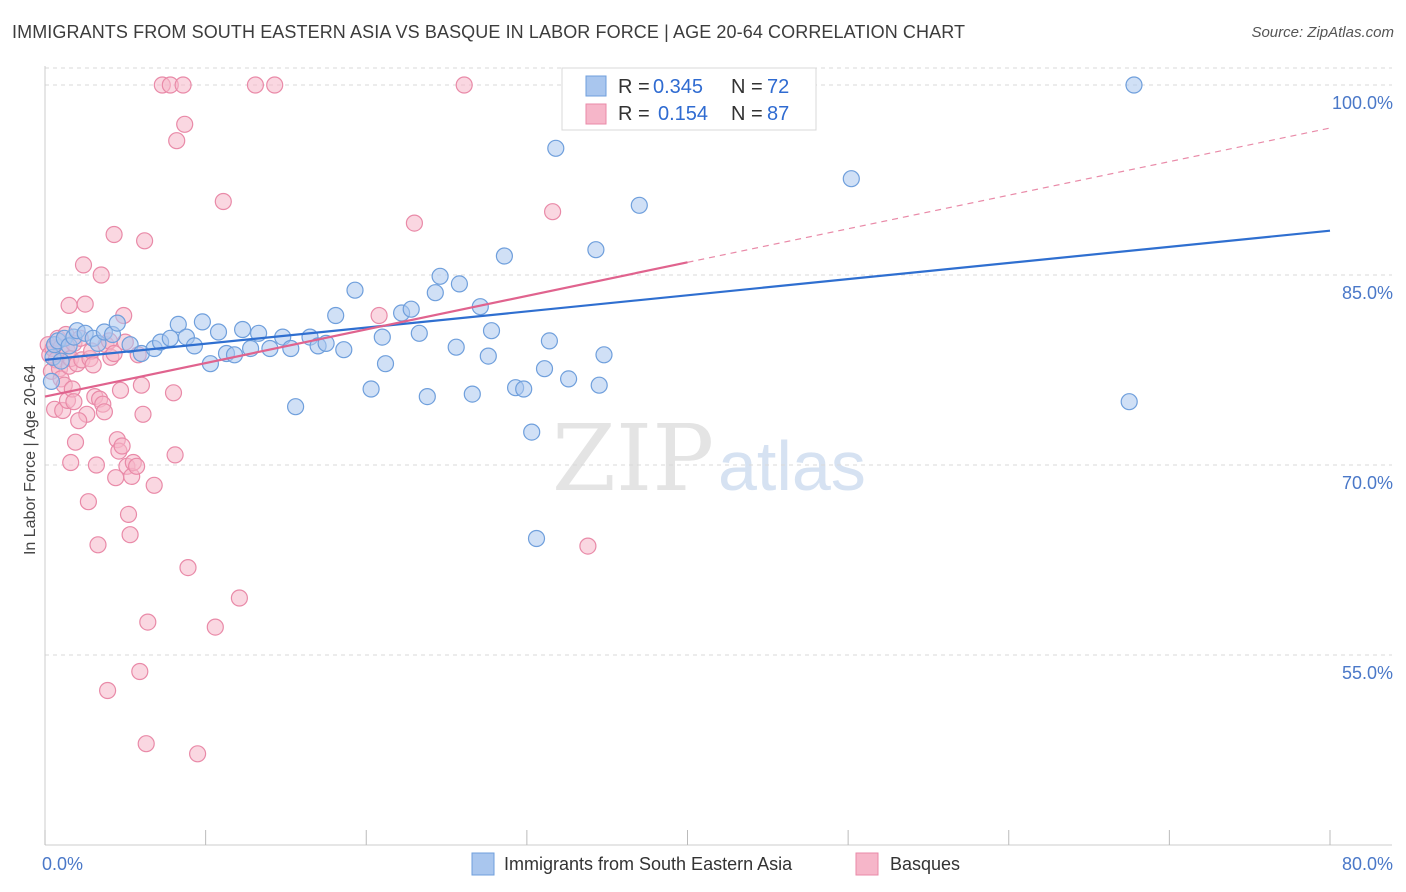 This screenshot has height=892, width=1406. Describe the element at coordinates (633, 458) in the screenshot. I see `watermark-zip: ZIP` at that location.